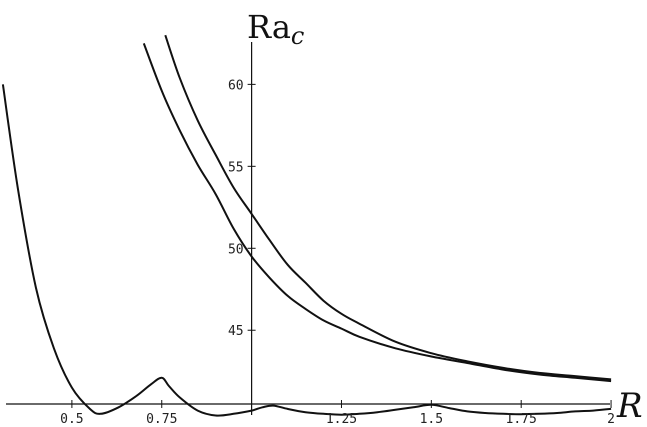  I want to click on x-tick-label: 0.75, so click(161, 419).